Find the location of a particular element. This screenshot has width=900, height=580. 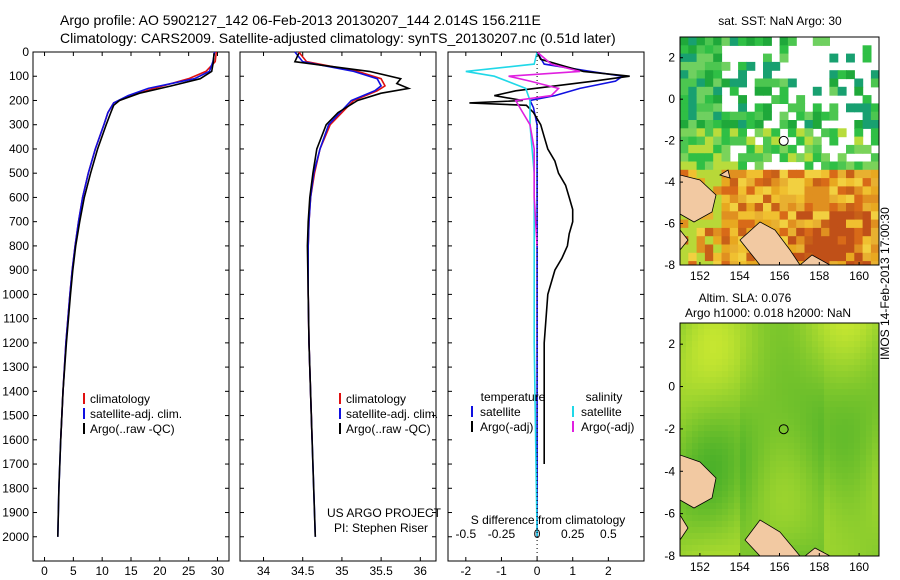

land-polygon is located at coordinates (684, 527).